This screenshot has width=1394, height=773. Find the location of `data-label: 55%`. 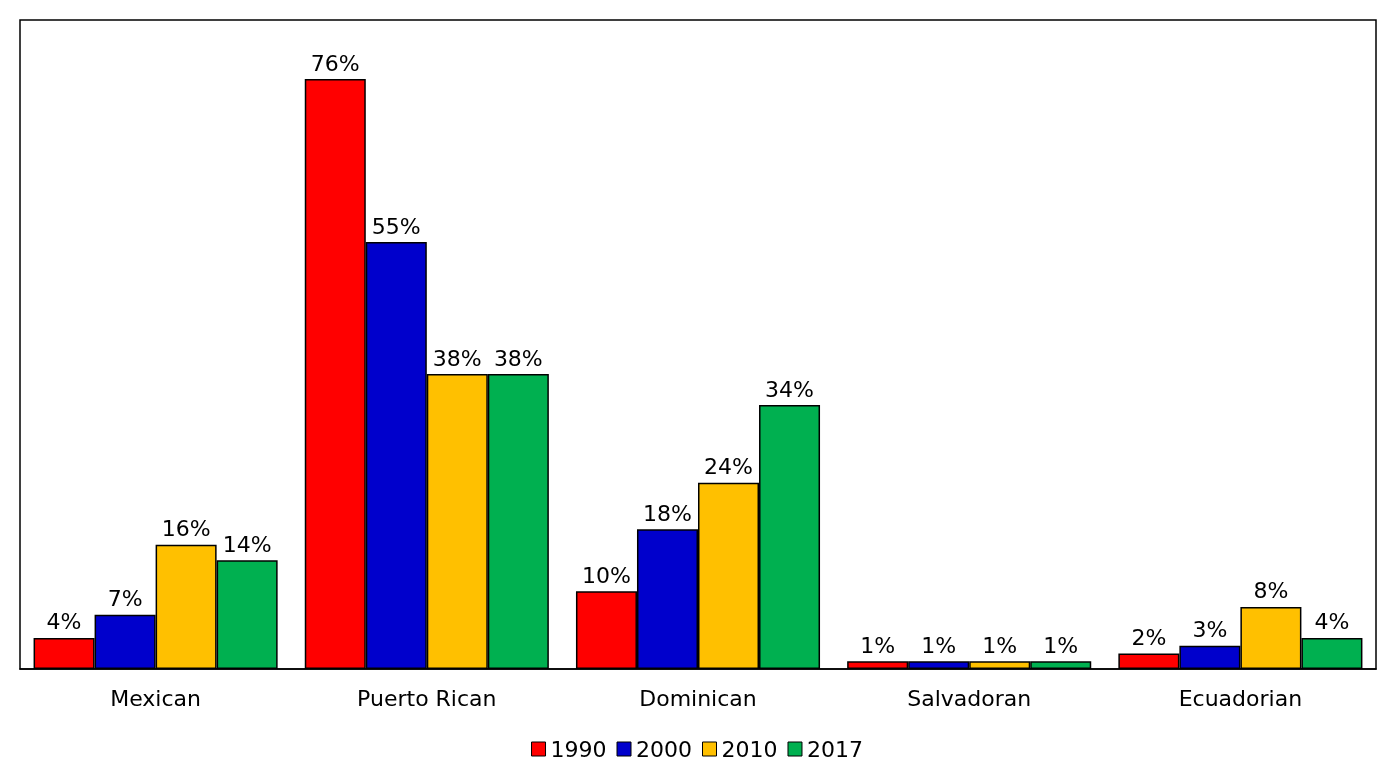

data-label: 55% is located at coordinates (396, 226).